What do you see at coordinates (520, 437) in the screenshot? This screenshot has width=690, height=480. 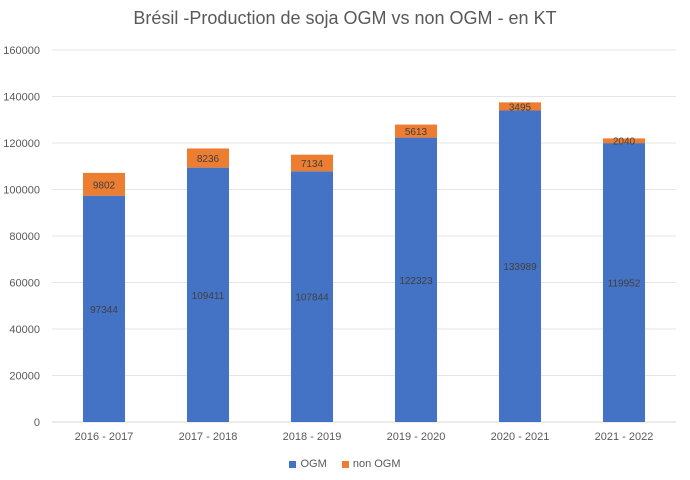 I see `x-tick-label: 2020 - 2021` at bounding box center [520, 437].